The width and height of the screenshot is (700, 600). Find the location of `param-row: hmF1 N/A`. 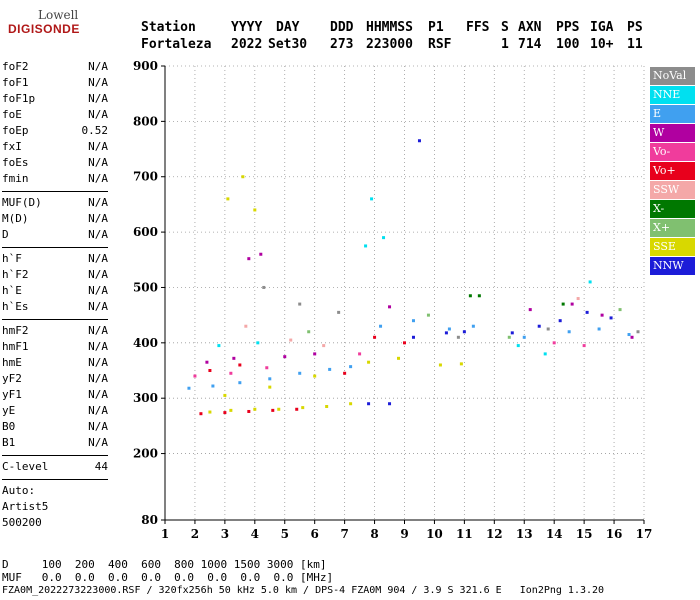

param-row: hmF1 N/A is located at coordinates (55, 348).